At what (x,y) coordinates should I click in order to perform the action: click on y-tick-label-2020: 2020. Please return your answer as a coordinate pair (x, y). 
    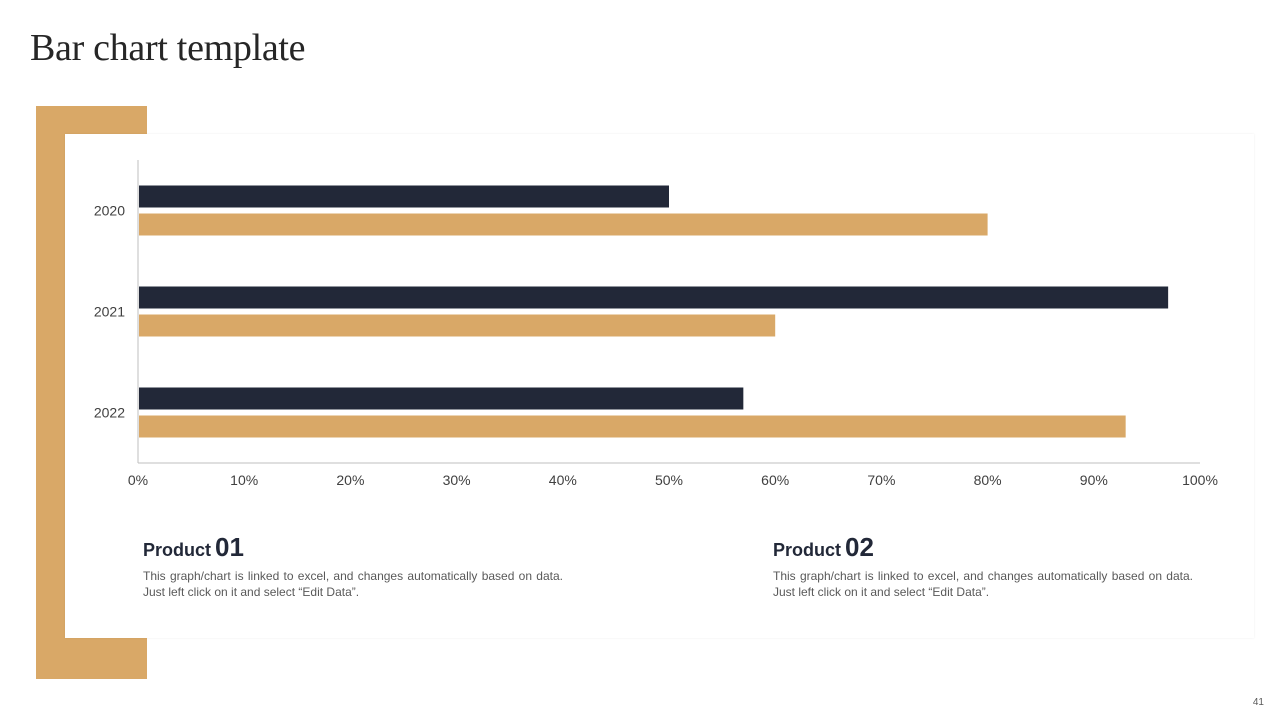
    Looking at the image, I should click on (109, 211).